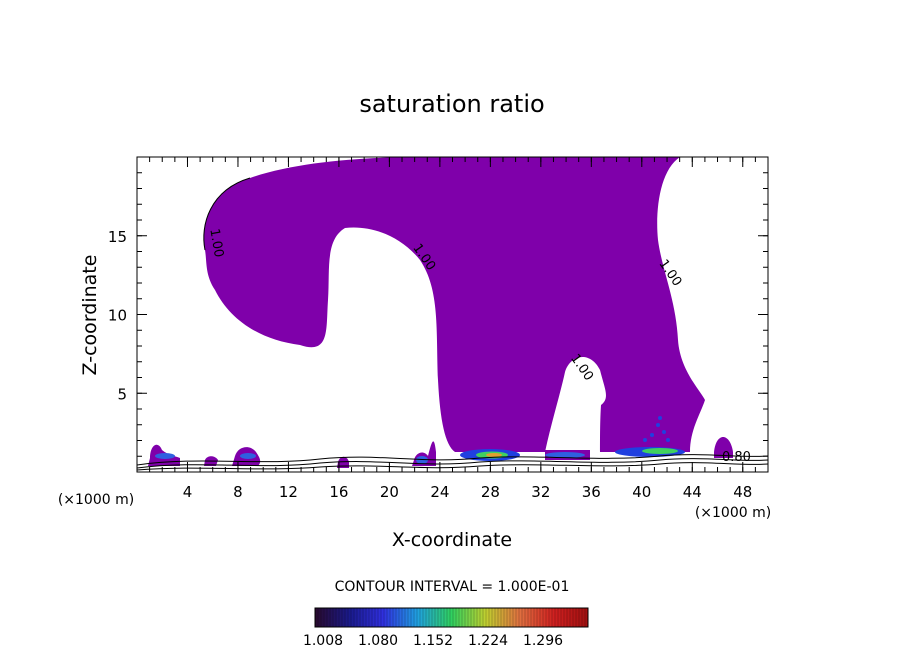 The height and width of the screenshot is (654, 904). Describe the element at coordinates (540, 492) in the screenshot. I see `x-tick-label: 32` at that location.